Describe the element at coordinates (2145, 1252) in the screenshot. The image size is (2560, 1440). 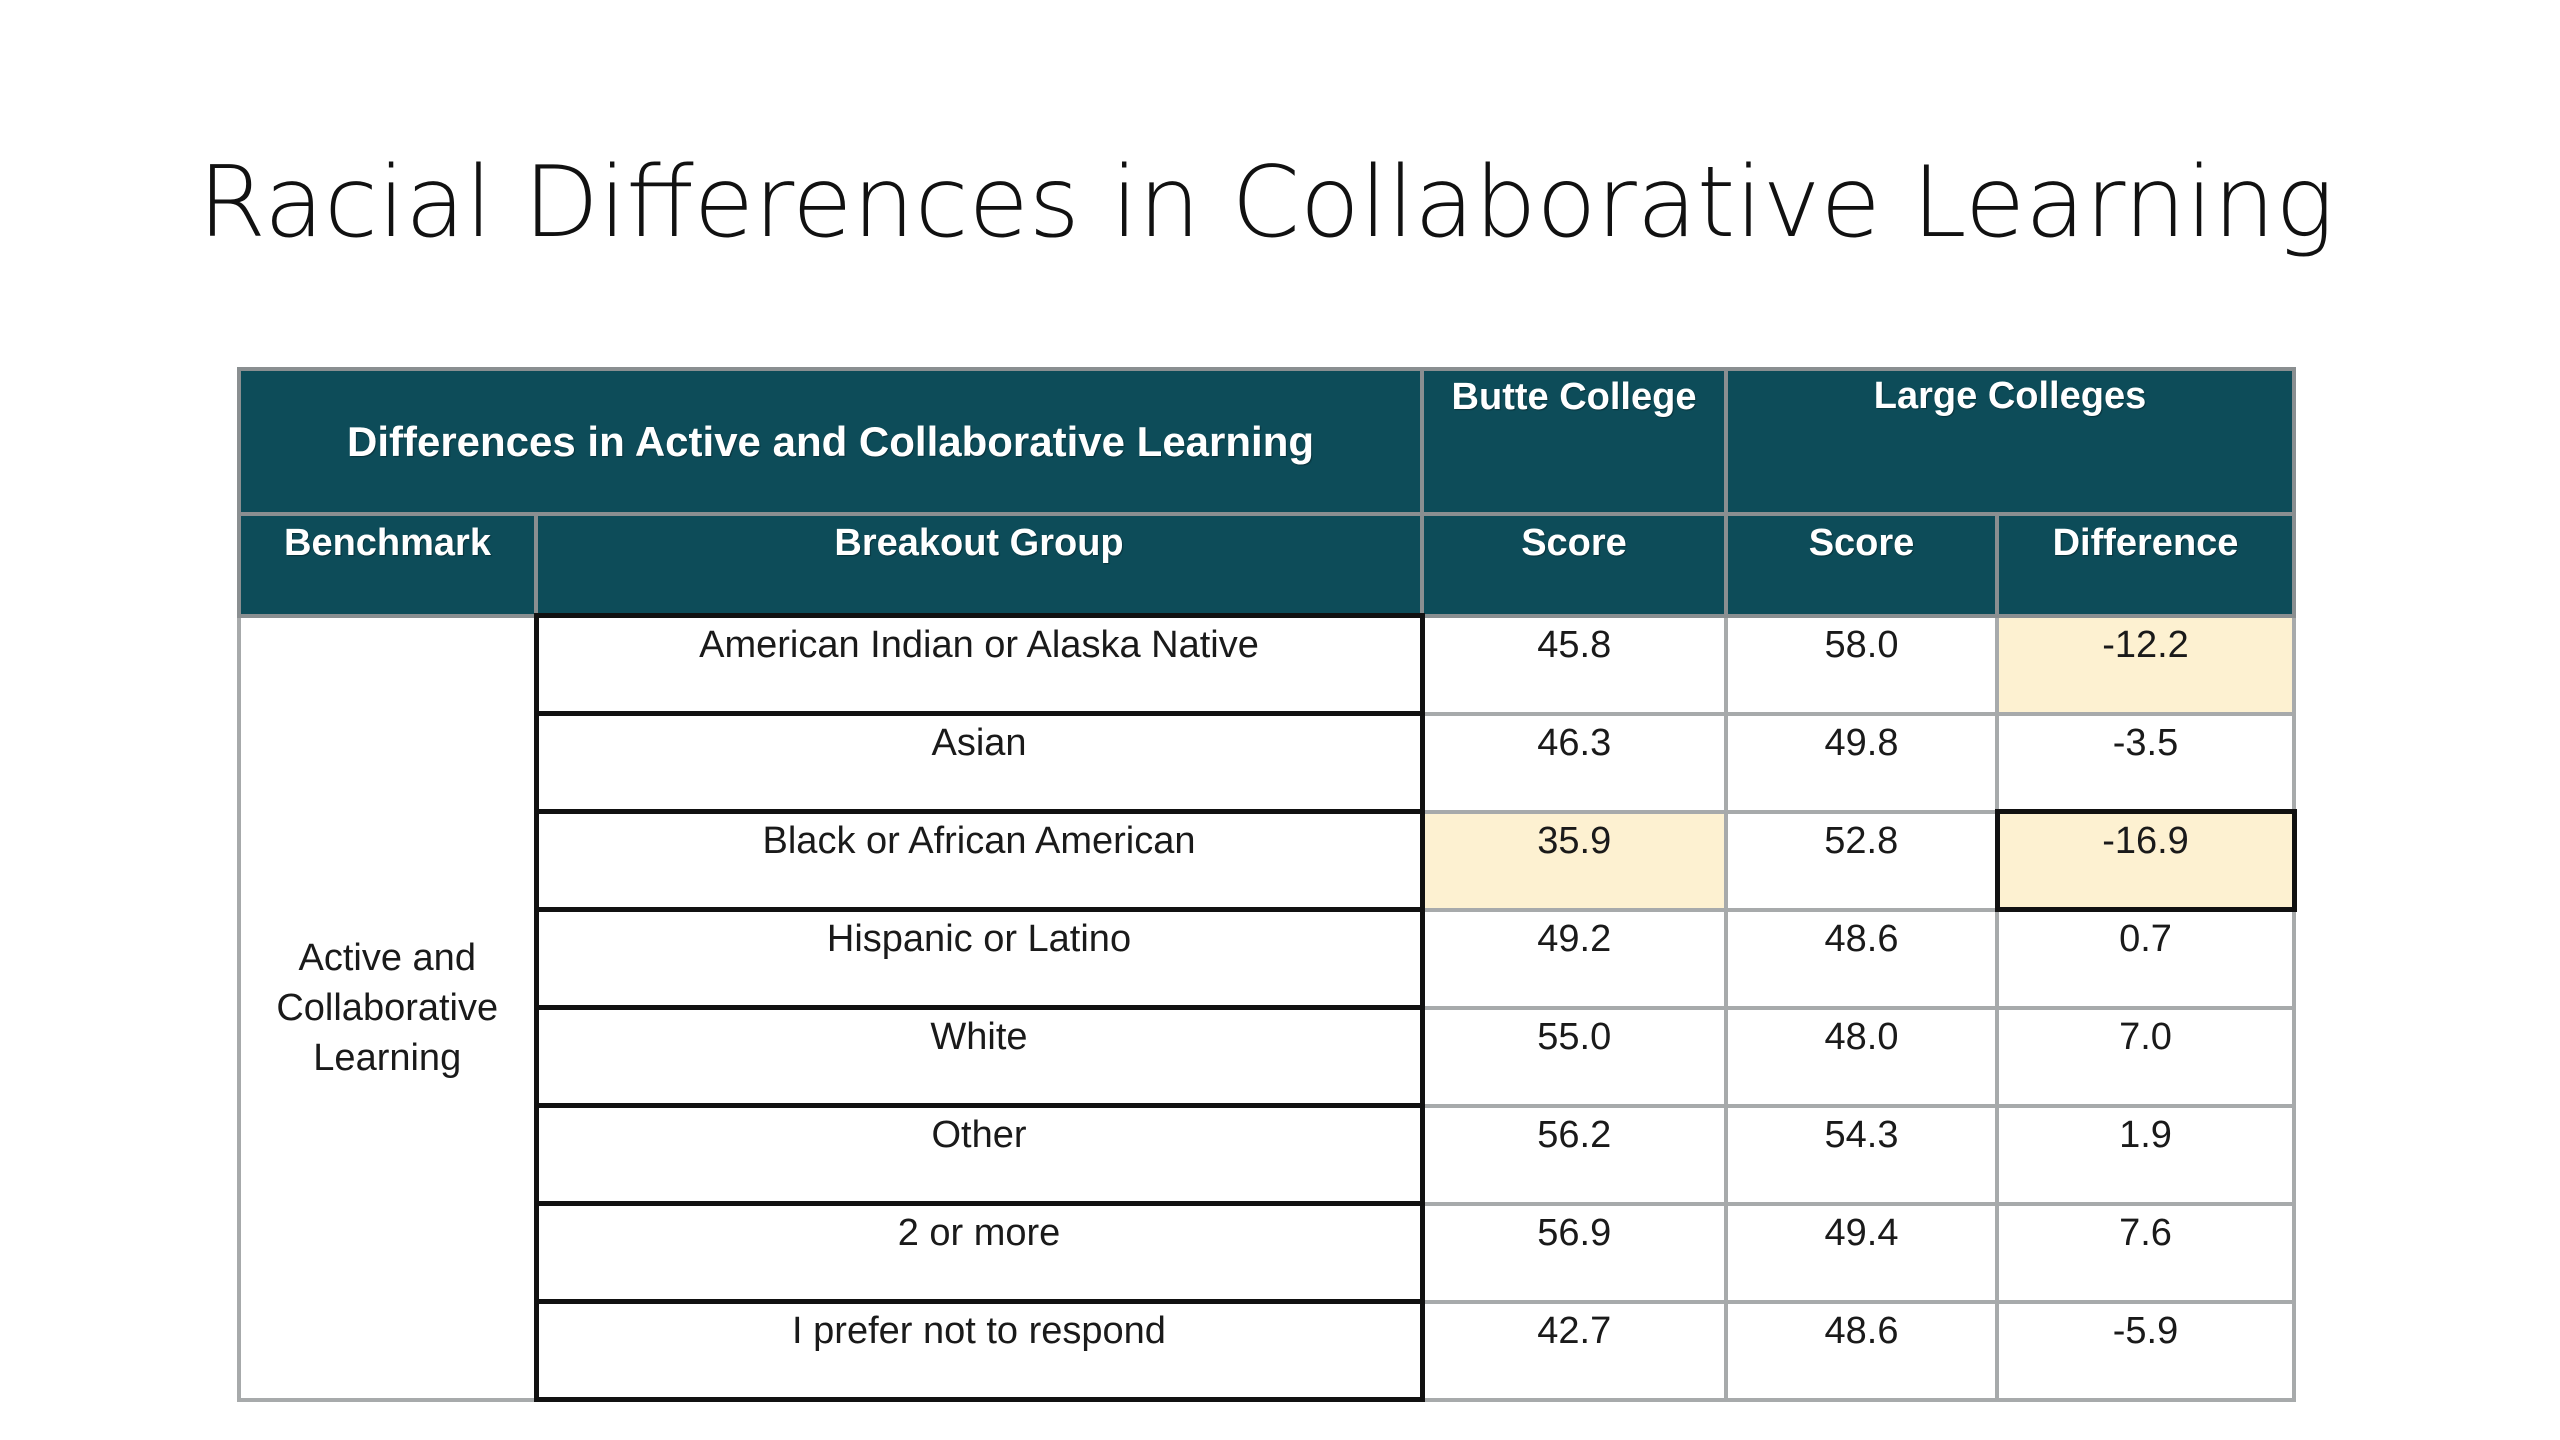
I see `difference-cell: 7.6` at that location.